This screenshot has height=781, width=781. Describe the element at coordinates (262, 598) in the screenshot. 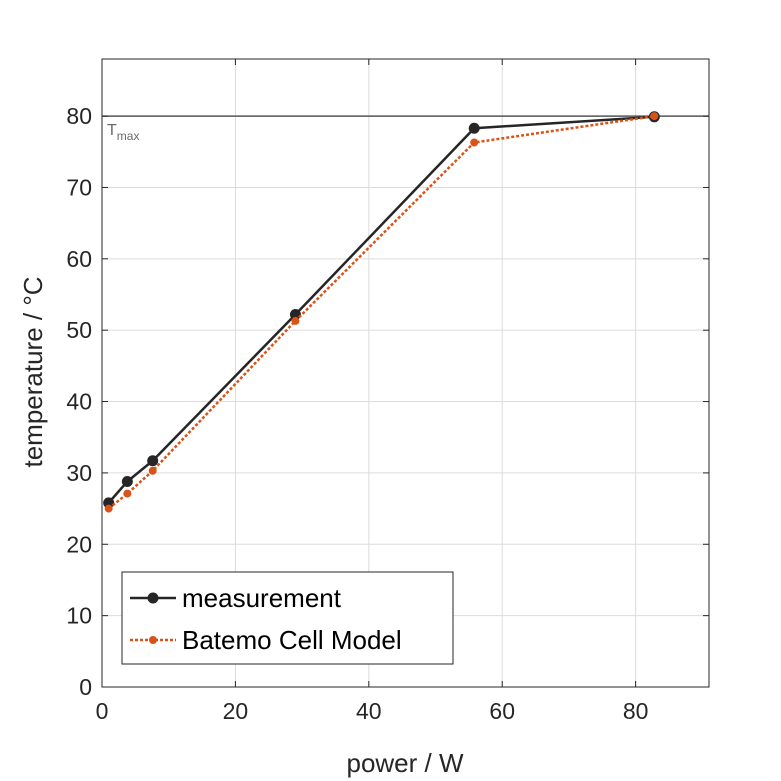

I see `legend-label-measurement: measurement` at that location.